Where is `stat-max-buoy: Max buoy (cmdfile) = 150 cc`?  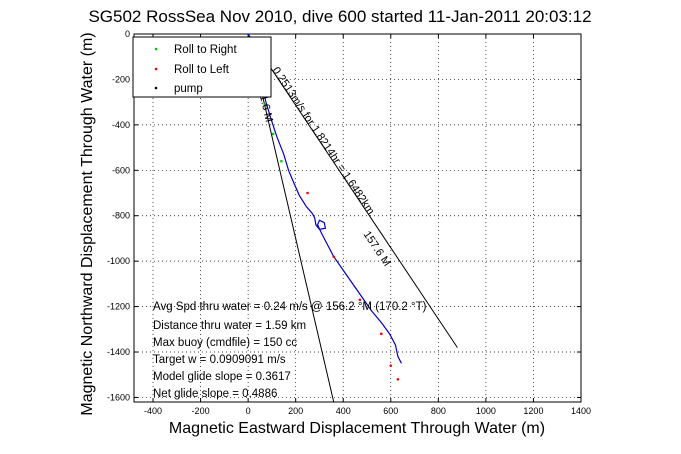 stat-max-buoy: Max buoy (cmdfile) = 150 cc is located at coordinates (225, 343).